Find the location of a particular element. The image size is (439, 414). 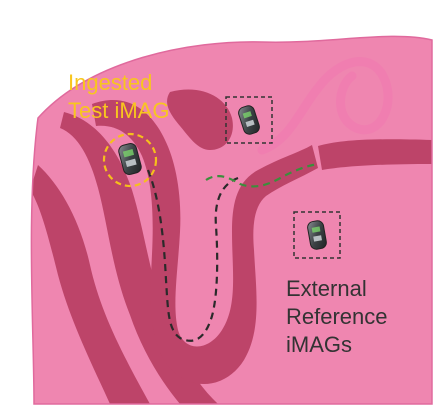

external-label-line3: iMAGs is located at coordinates (319, 344).